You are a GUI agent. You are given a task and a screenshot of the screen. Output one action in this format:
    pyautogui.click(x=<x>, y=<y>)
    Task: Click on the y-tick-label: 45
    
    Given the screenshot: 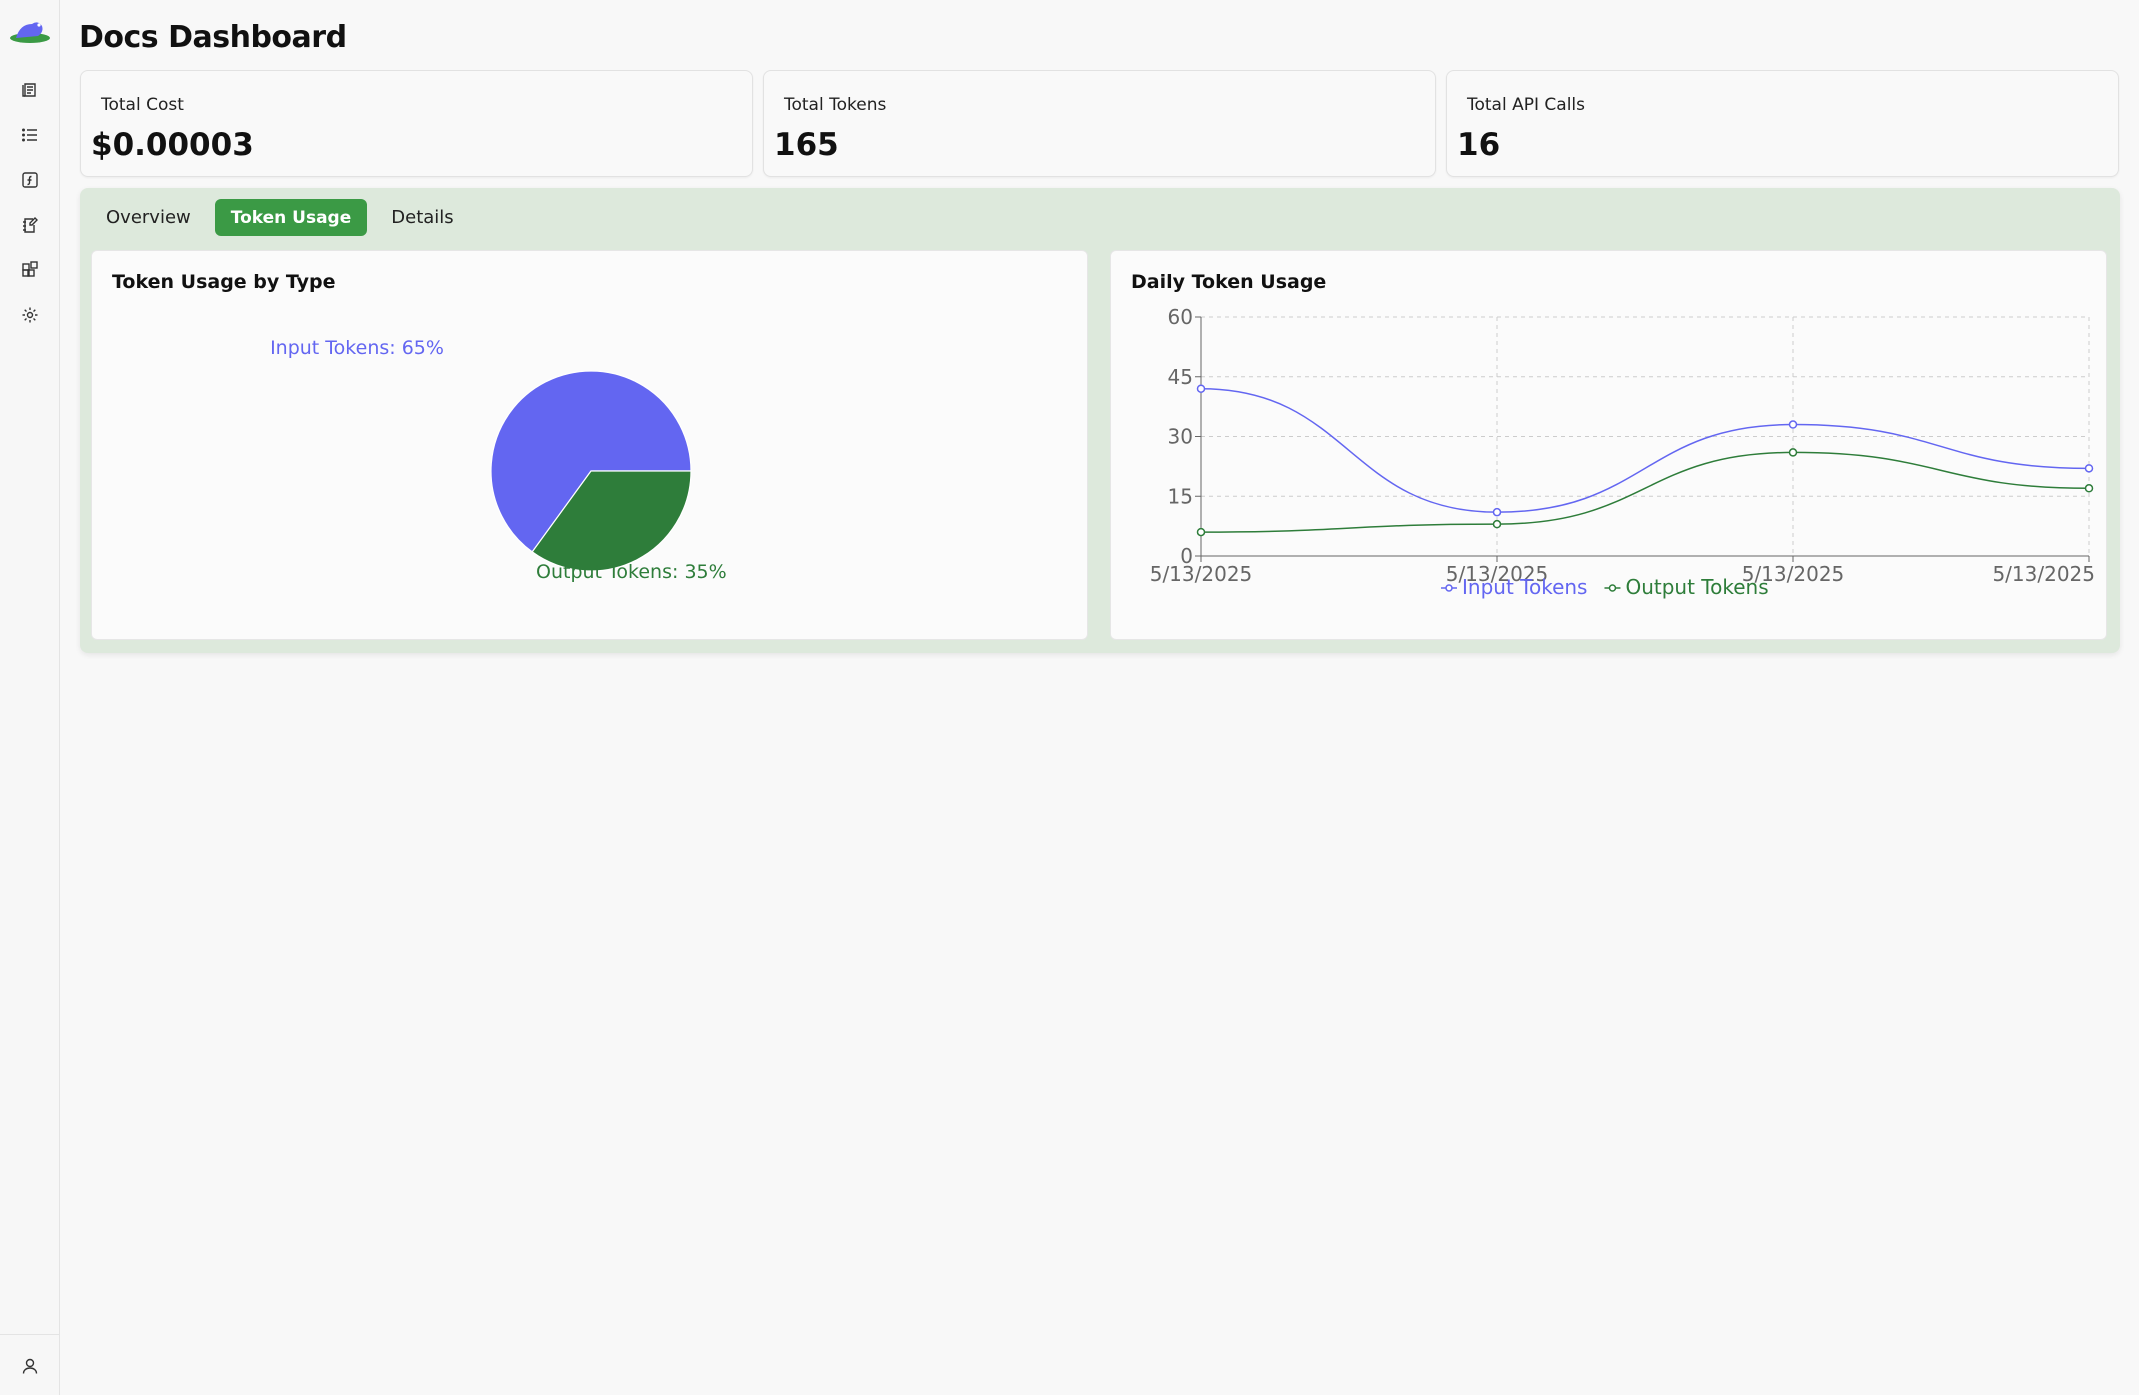 What is the action you would take?
    pyautogui.click(x=1180, y=377)
    